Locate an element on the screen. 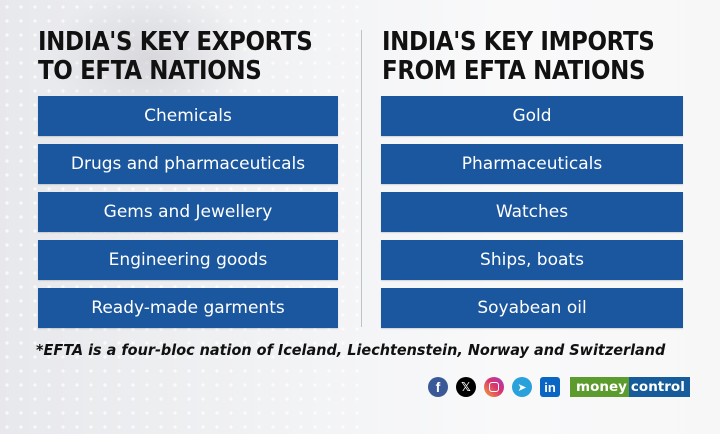 The height and width of the screenshot is (434, 720). import-item: Watches is located at coordinates (532, 212).